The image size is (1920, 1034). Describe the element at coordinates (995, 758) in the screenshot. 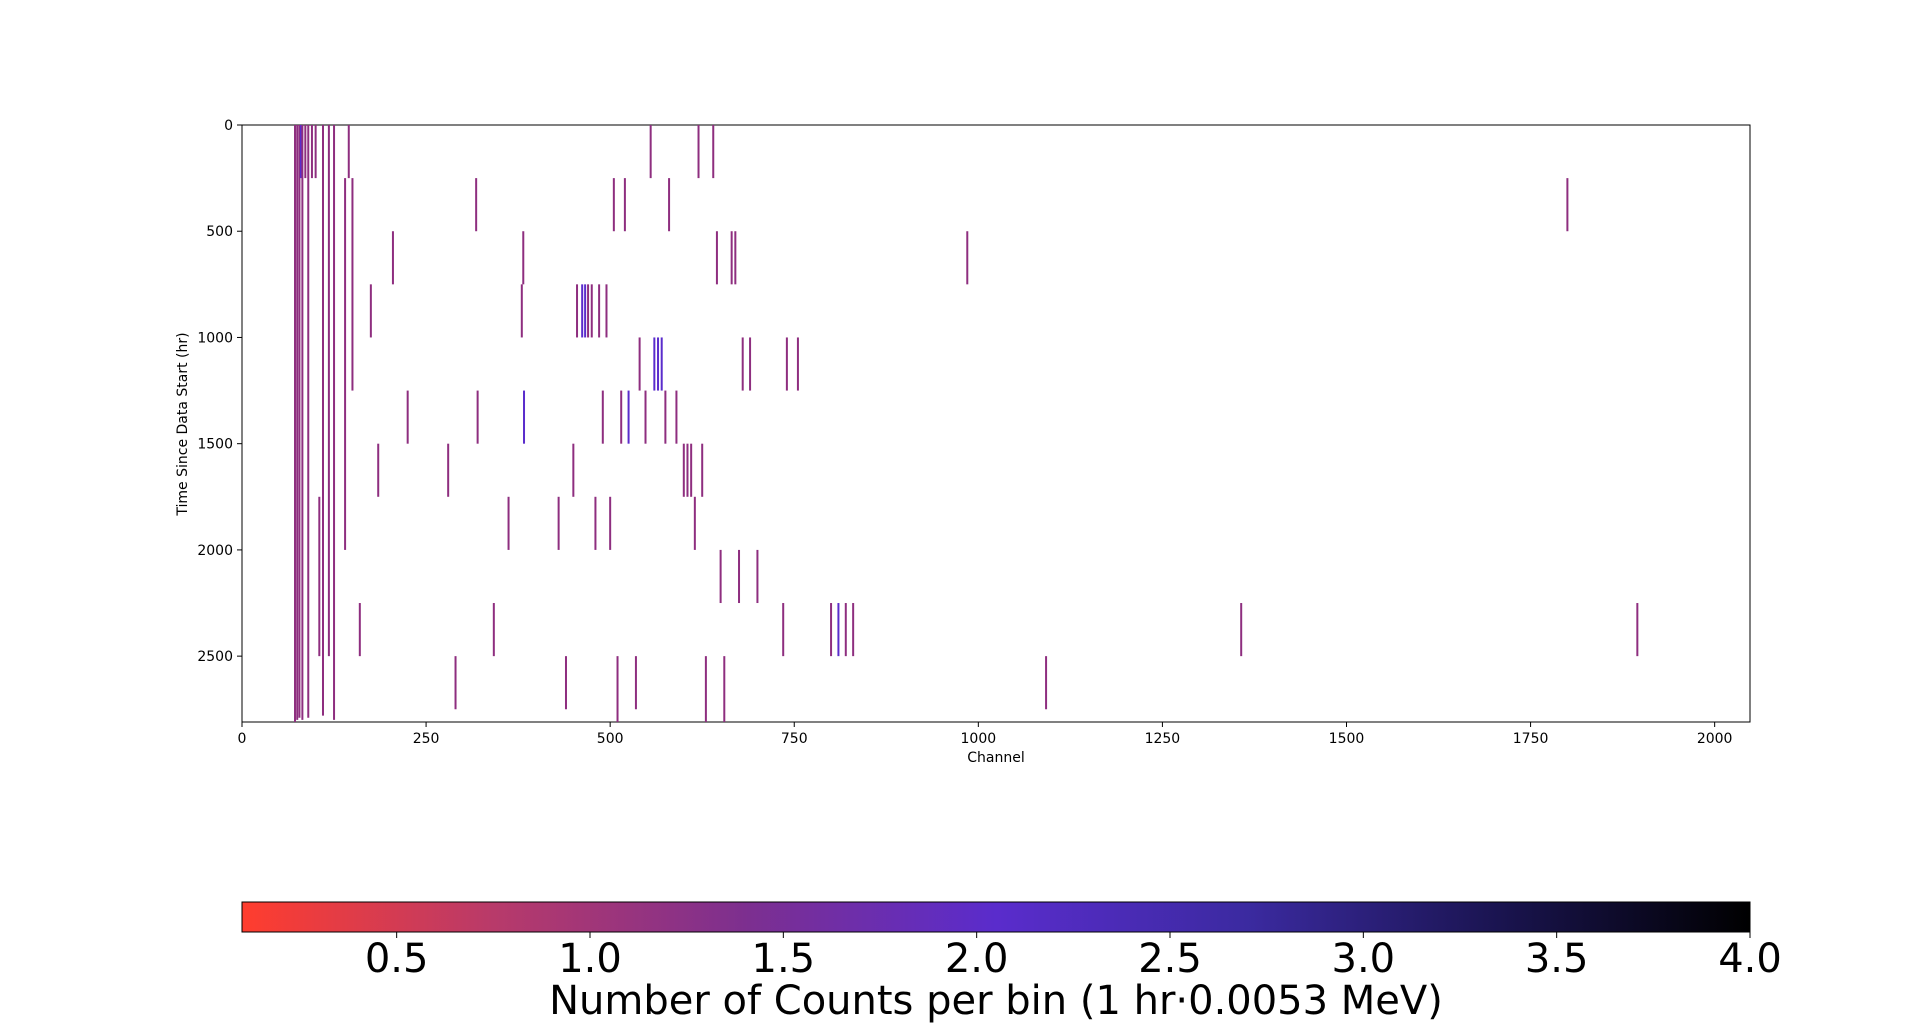

I see `x-axis-label: Channel` at that location.